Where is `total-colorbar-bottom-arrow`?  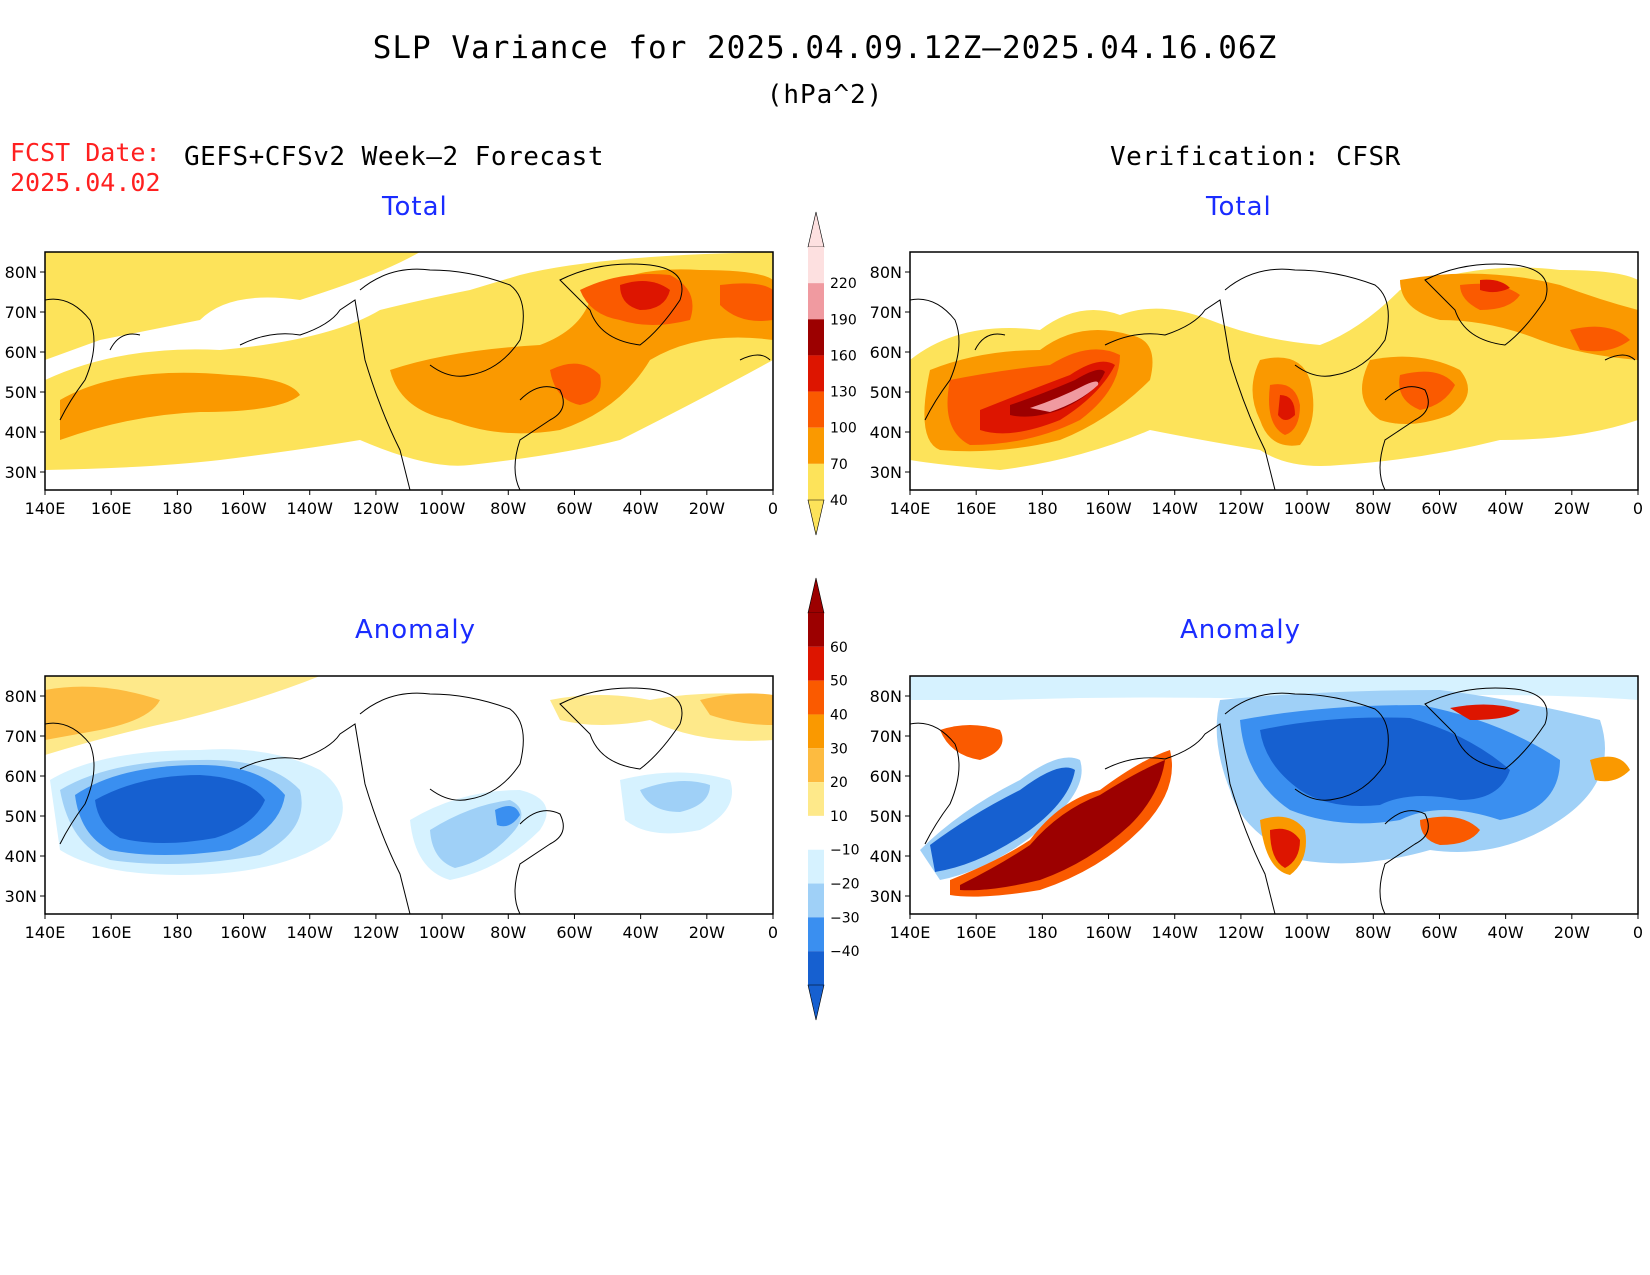
total-colorbar-bottom-arrow is located at coordinates (816, 517).